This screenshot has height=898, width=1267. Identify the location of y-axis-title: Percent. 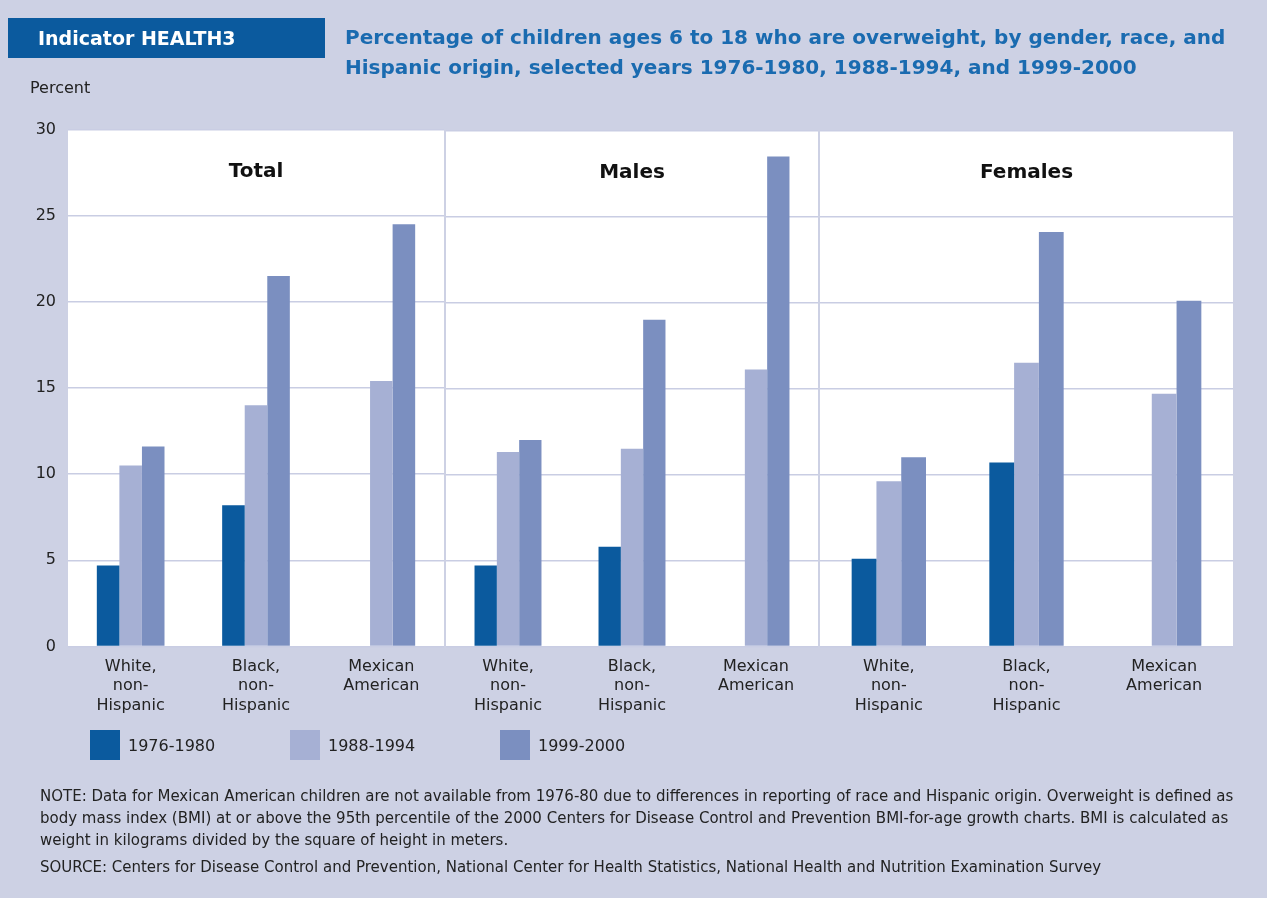
(60, 87).